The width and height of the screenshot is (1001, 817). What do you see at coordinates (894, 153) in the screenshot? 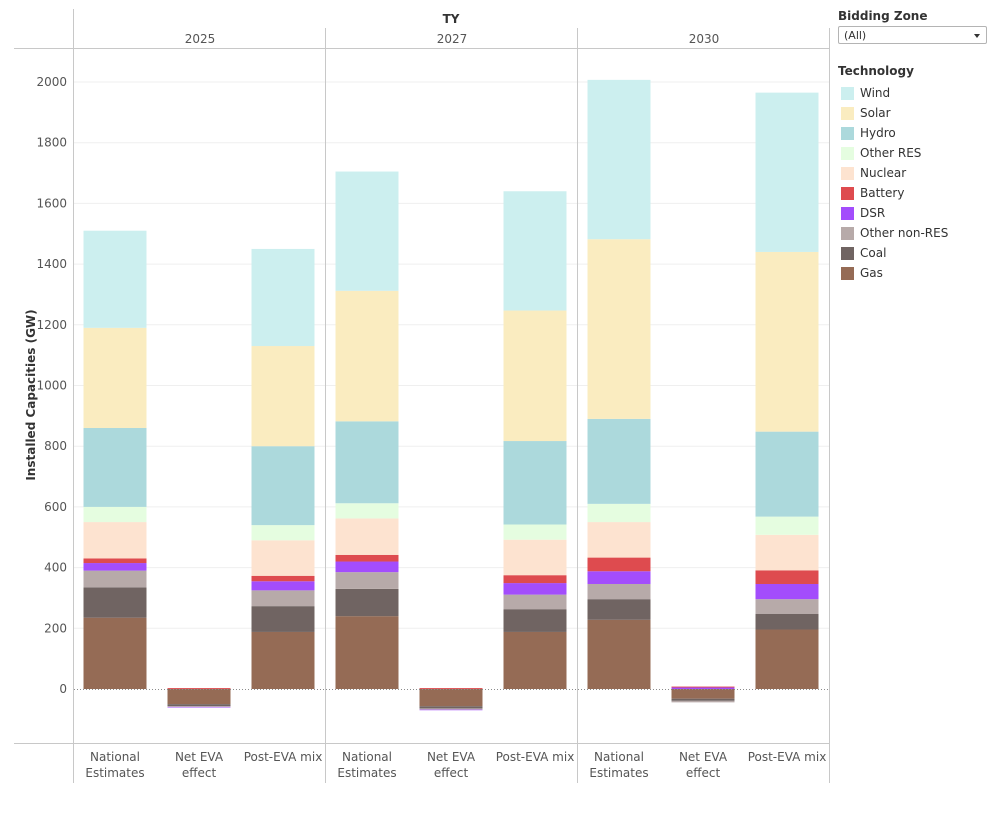
I see `legend-item: Other RES` at bounding box center [894, 153].